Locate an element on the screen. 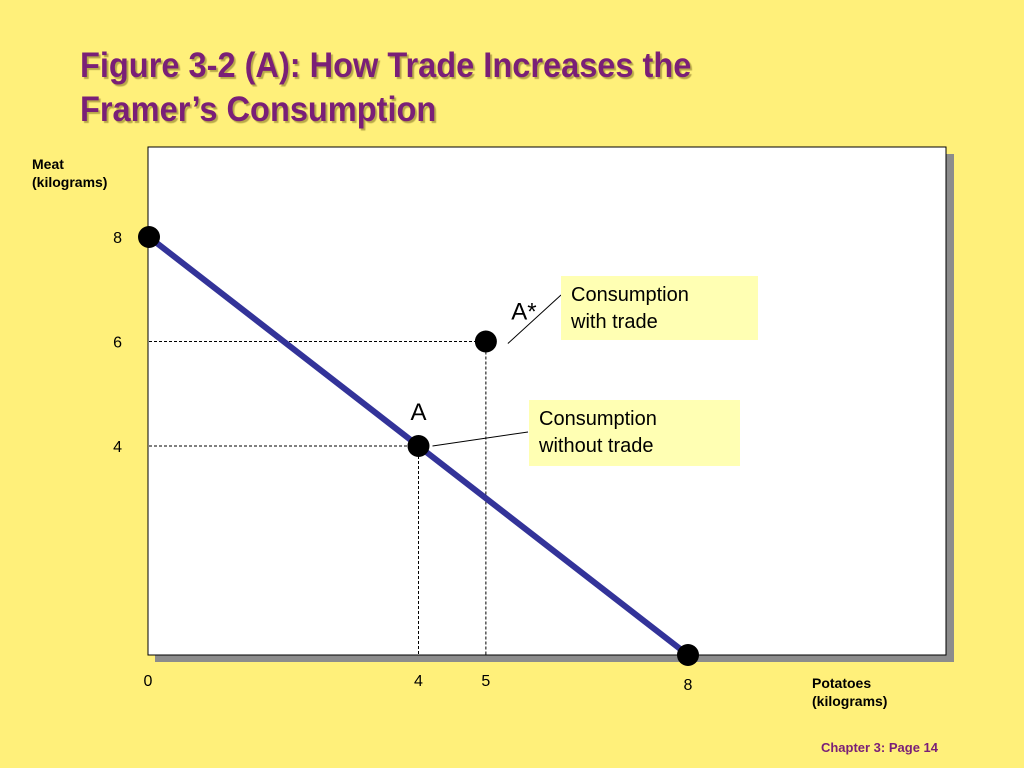 Image resolution: width=1024 pixels, height=768 pixels. y-tick-label-4: 4 is located at coordinates (117, 447).